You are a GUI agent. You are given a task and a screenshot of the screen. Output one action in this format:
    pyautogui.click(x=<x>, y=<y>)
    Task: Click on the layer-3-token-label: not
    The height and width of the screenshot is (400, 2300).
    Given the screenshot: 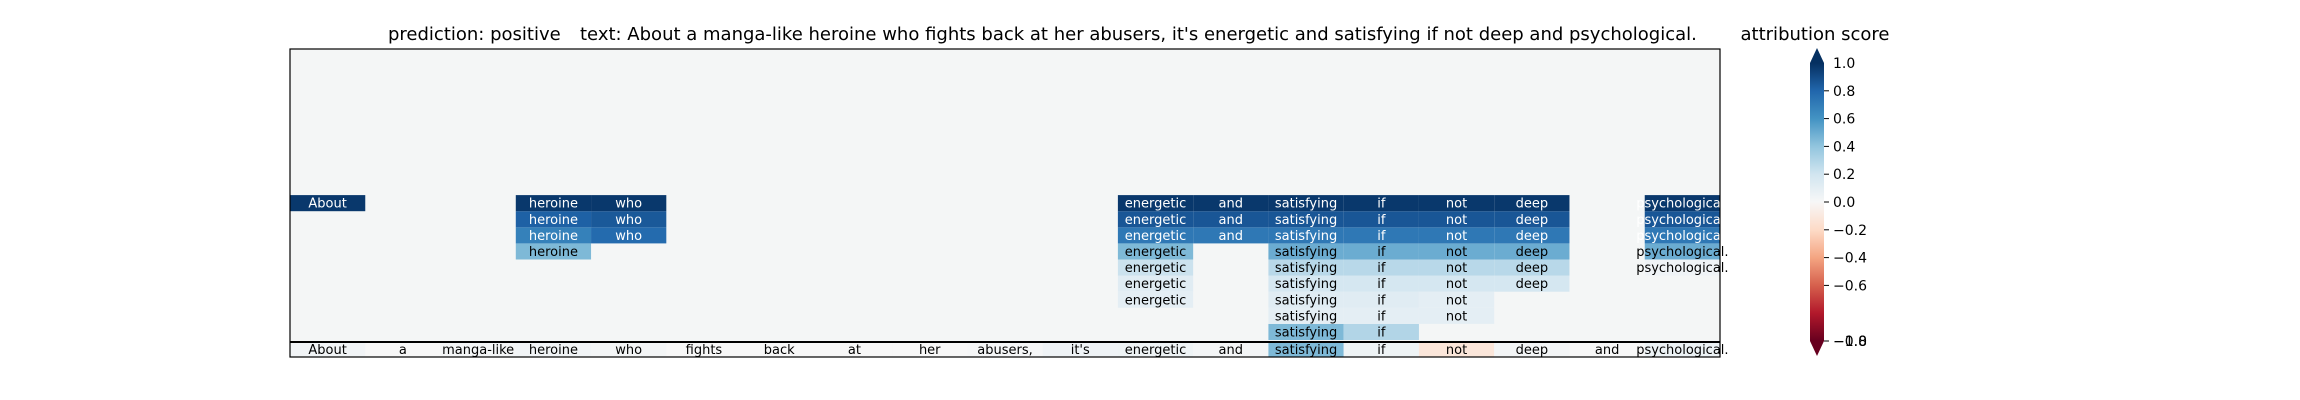 What is the action you would take?
    pyautogui.click(x=1456, y=300)
    